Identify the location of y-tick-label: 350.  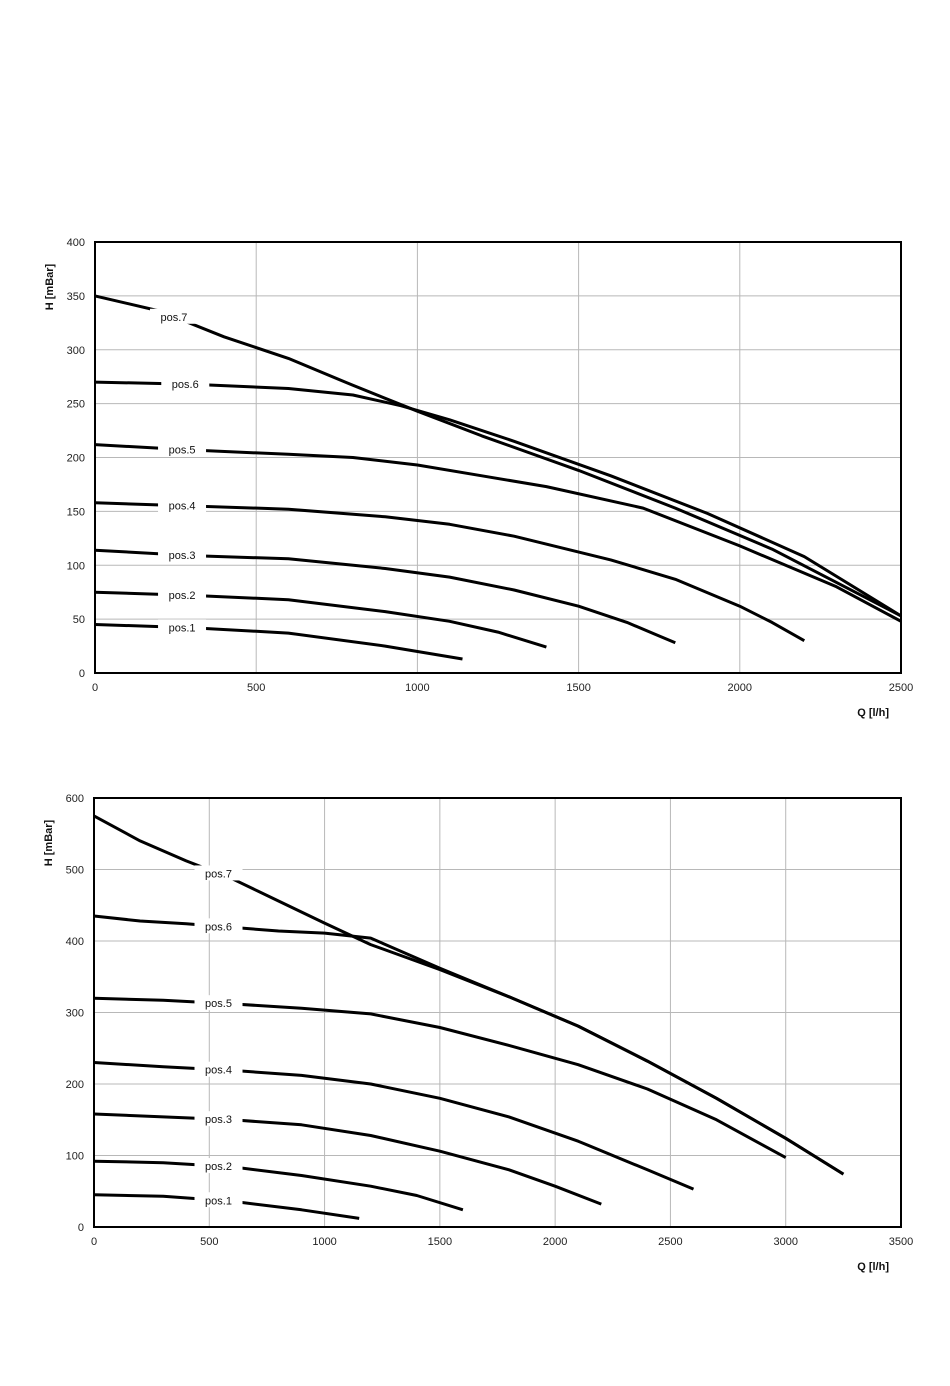
(76, 297).